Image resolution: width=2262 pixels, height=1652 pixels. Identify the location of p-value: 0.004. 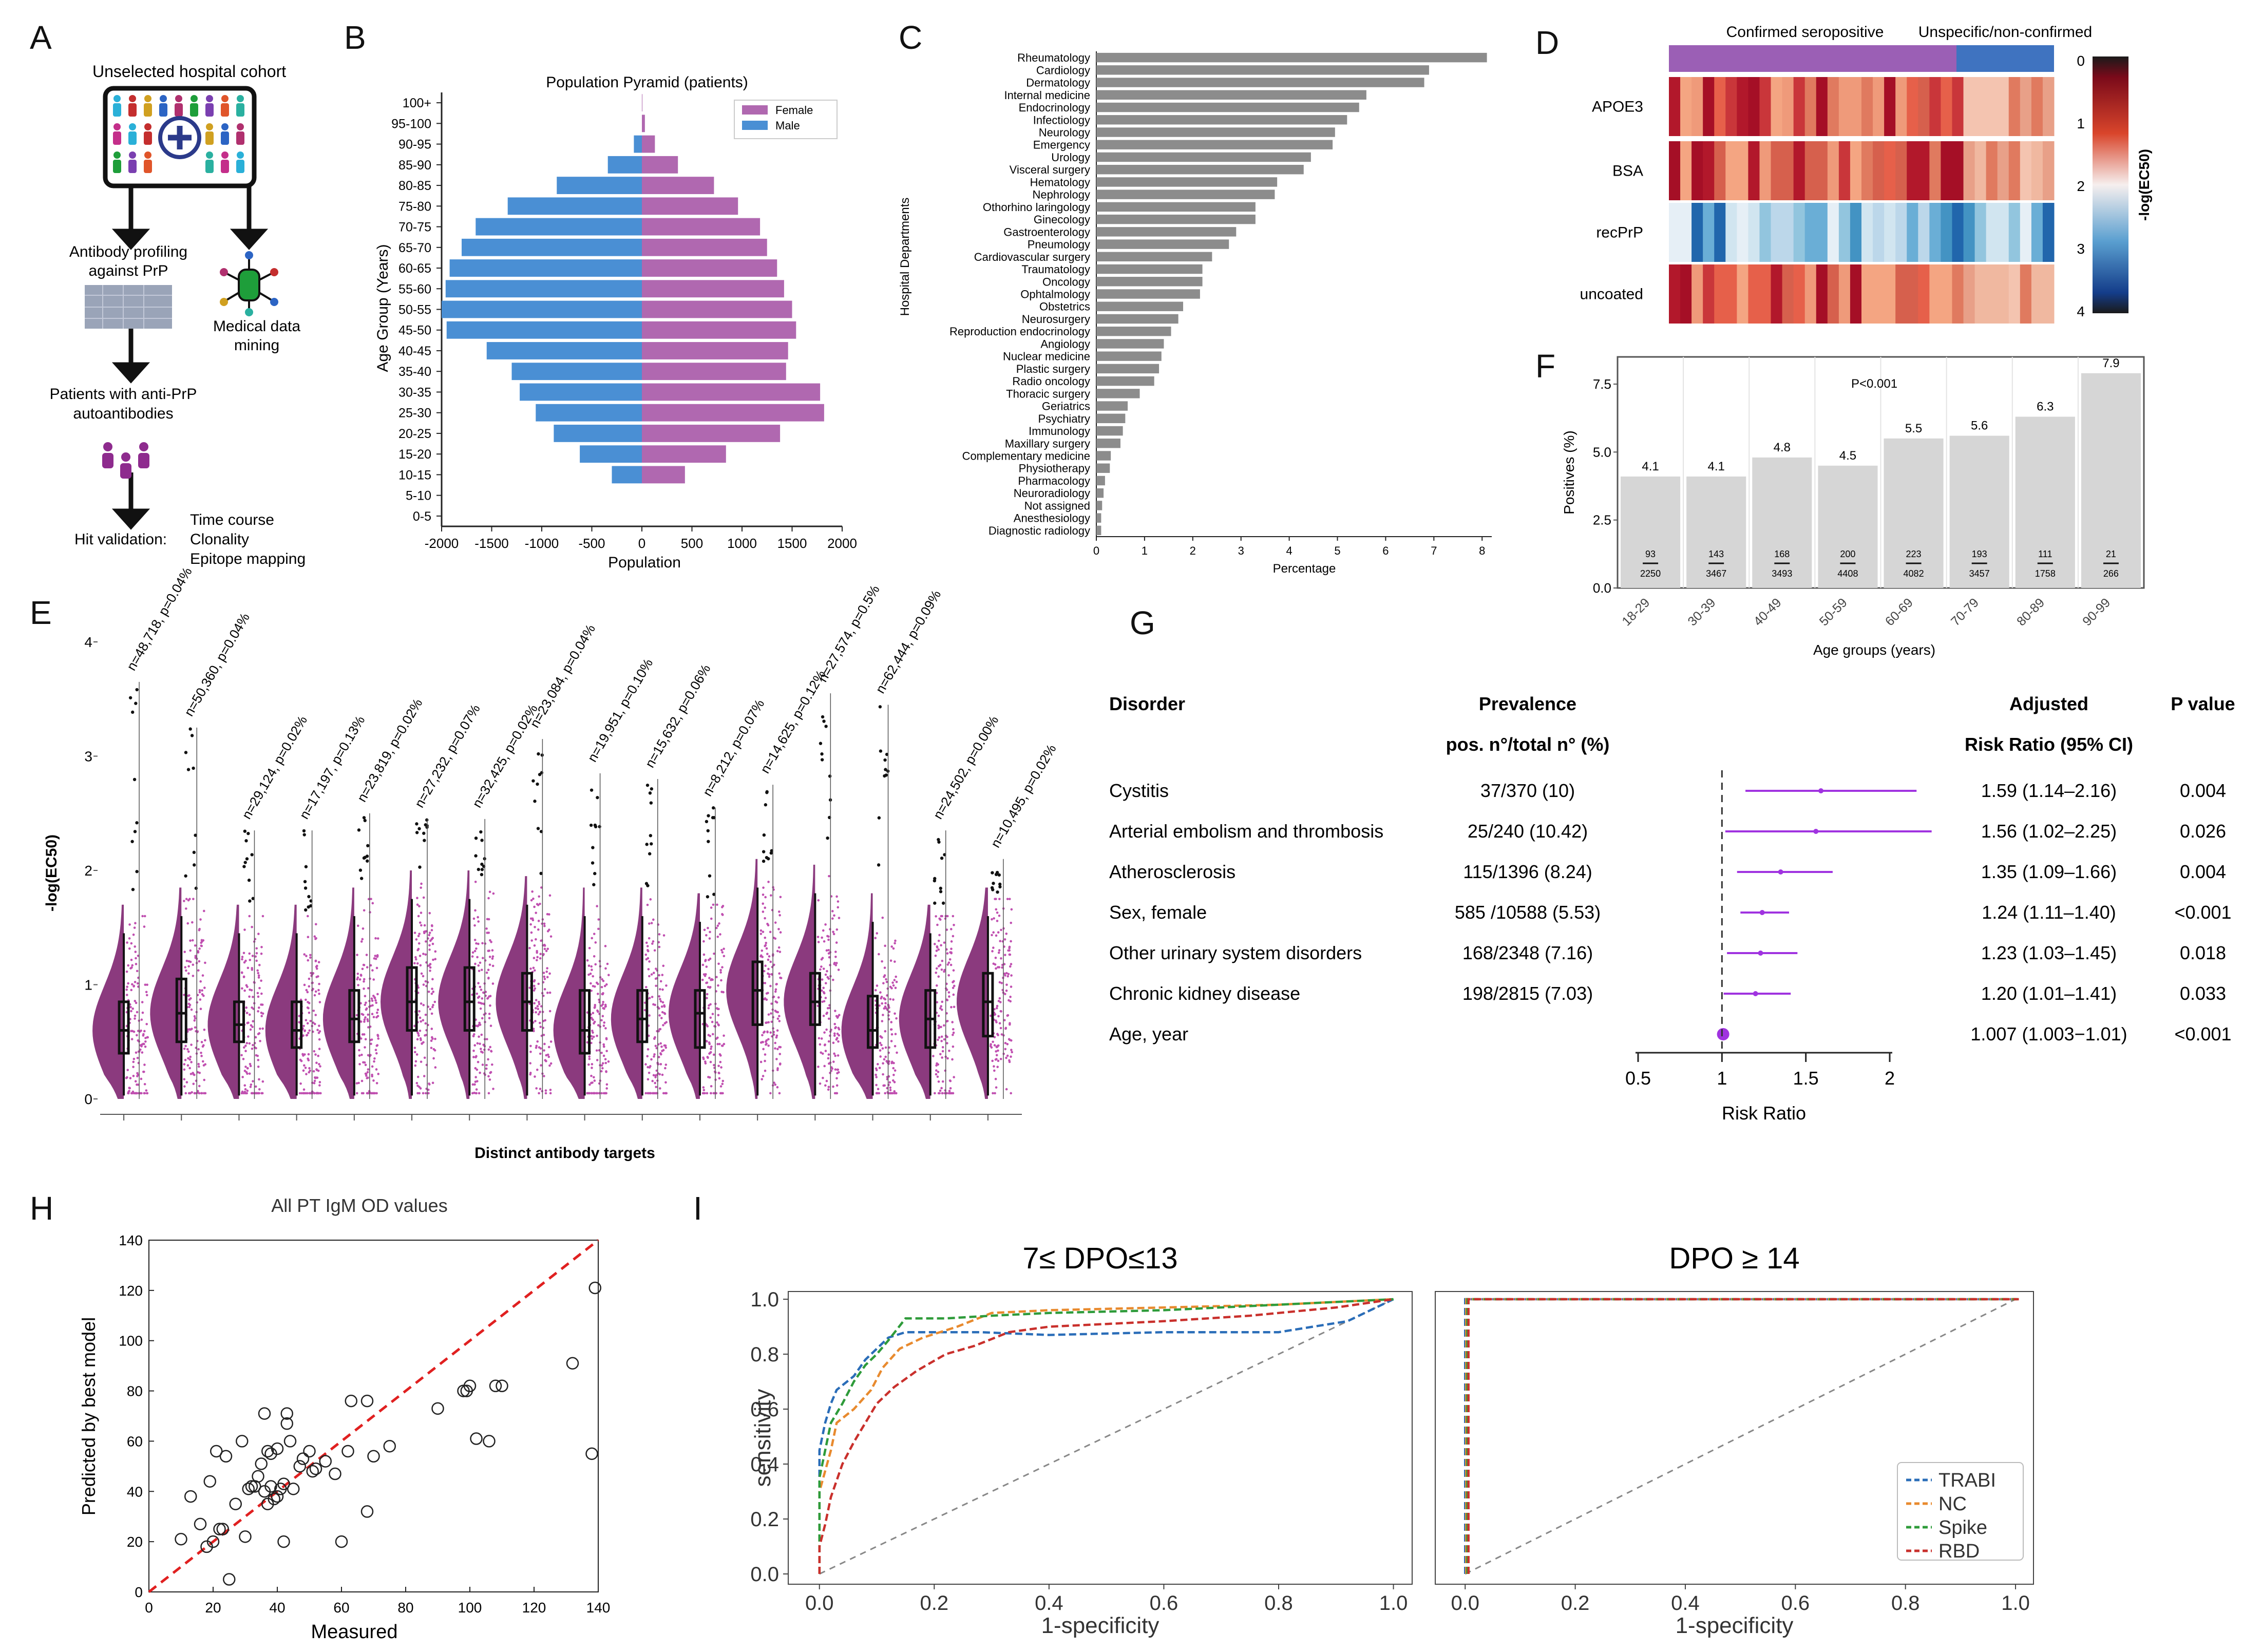
(2203, 790).